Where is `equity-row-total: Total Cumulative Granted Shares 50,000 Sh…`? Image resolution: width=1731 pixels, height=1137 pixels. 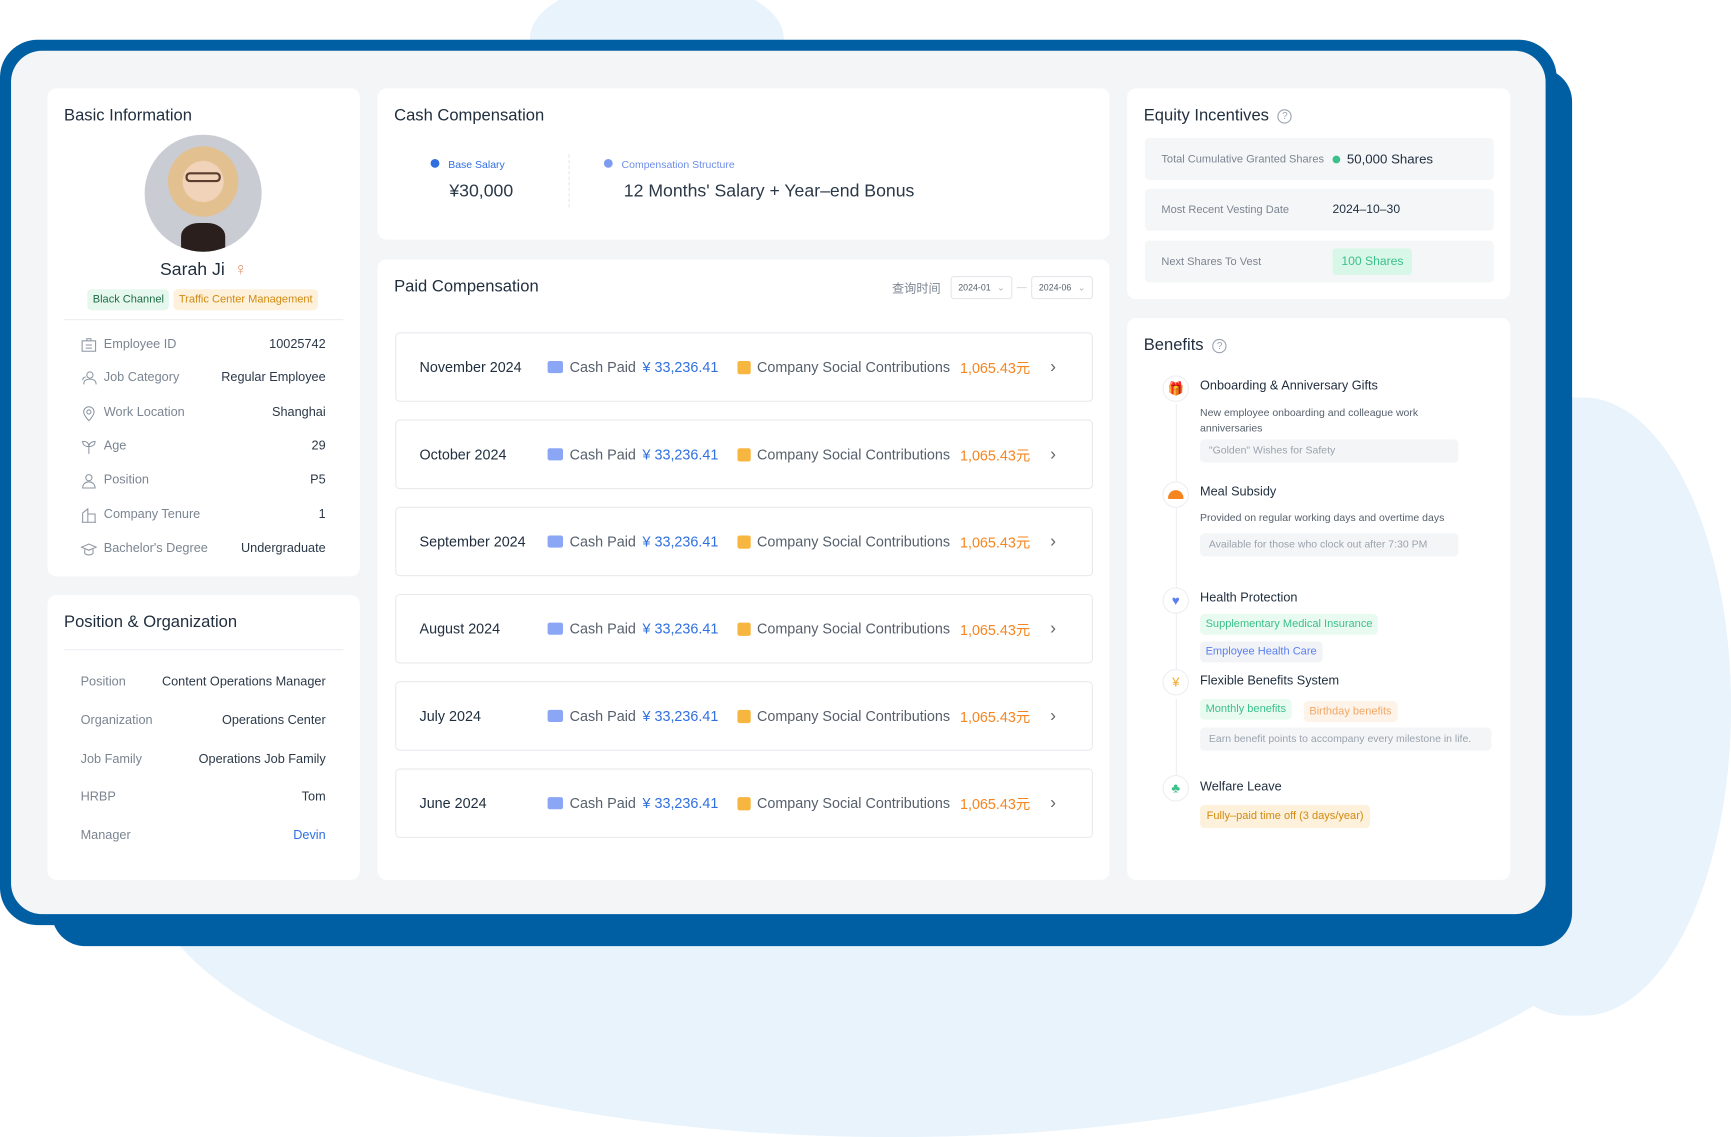
equity-row-total: Total Cumulative Granted Shares 50,000 Sh… is located at coordinates (1319, 159).